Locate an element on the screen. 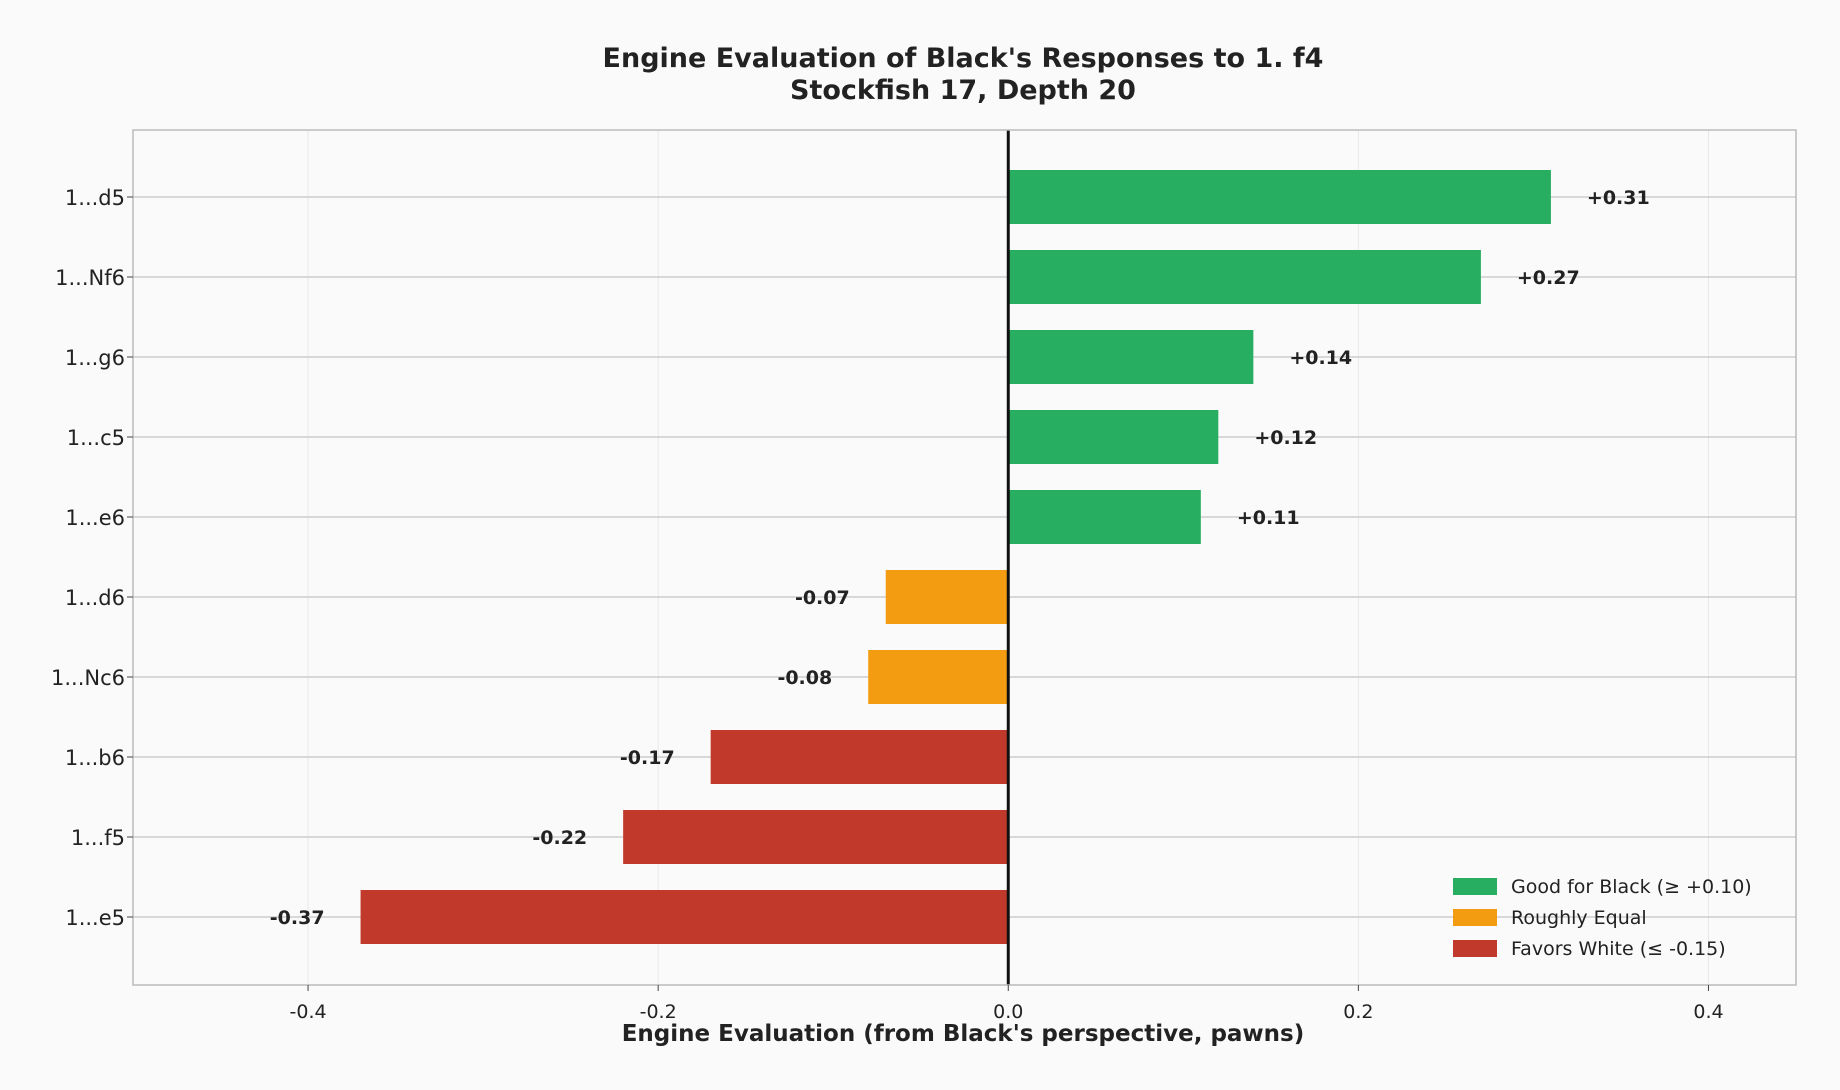  y-tick-label: 1...f5 is located at coordinates (98, 838).